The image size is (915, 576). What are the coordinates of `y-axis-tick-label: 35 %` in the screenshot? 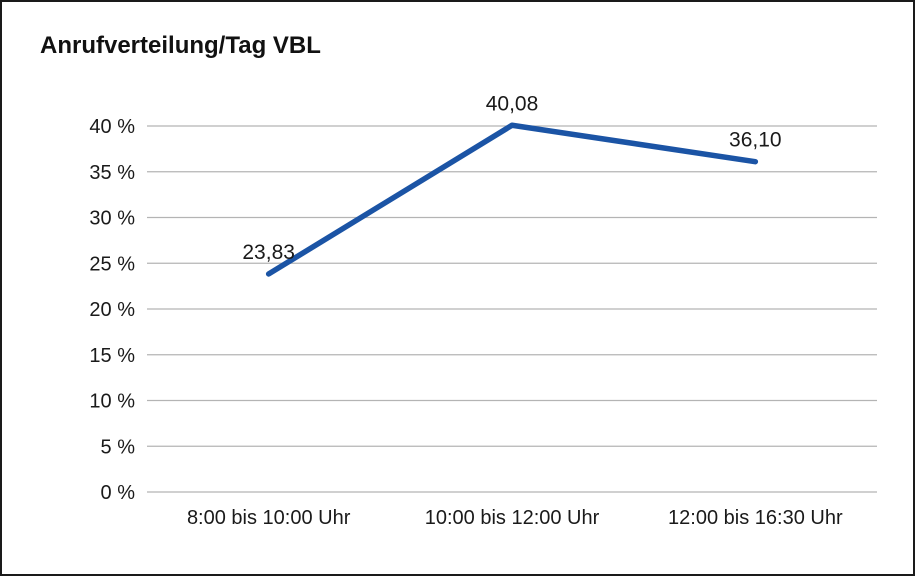 It's located at (112, 173).